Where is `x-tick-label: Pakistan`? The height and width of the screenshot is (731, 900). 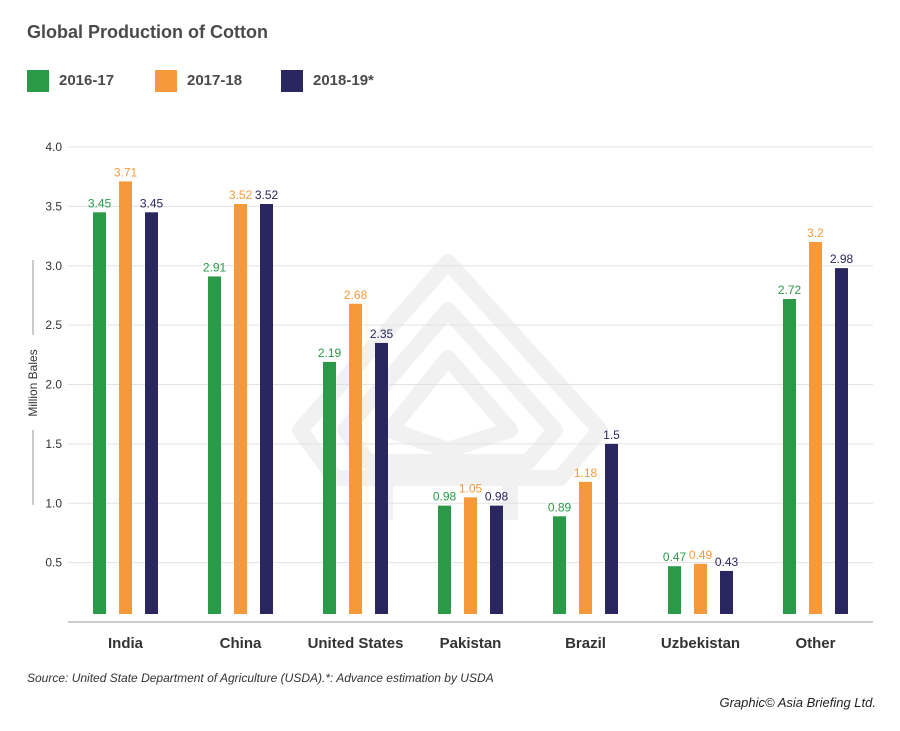
x-tick-label: Pakistan is located at coordinates (471, 643).